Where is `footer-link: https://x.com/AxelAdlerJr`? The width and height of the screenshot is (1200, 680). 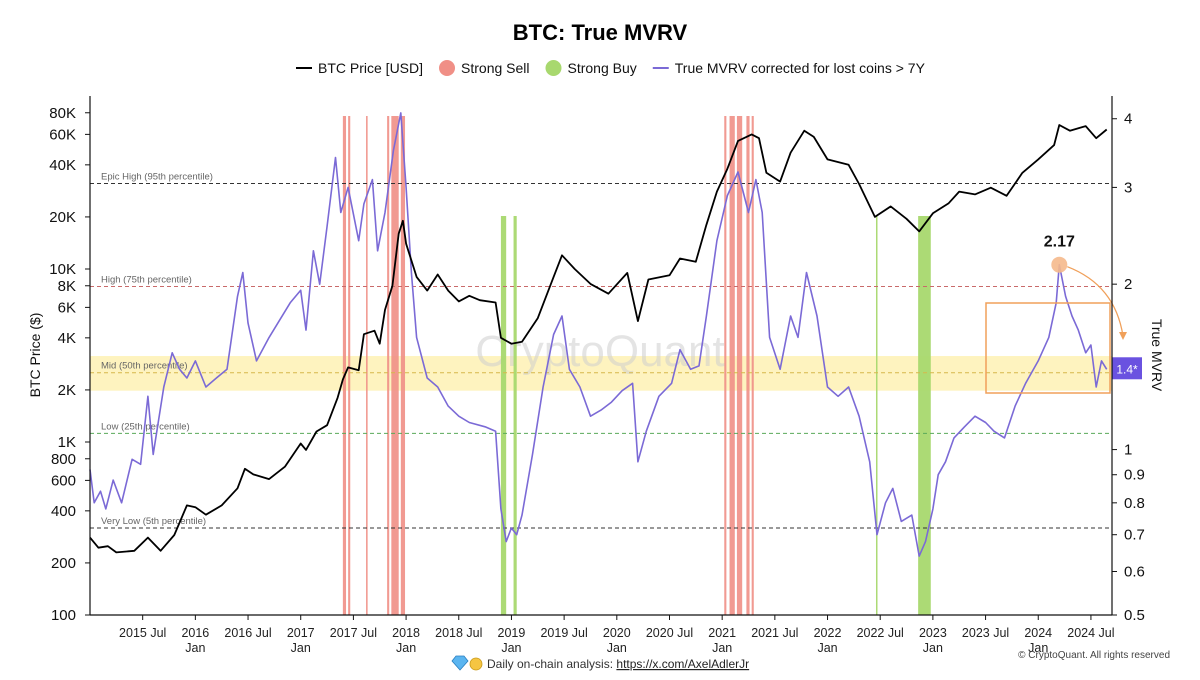 footer-link: https://x.com/AxelAdlerJr is located at coordinates (682, 664).